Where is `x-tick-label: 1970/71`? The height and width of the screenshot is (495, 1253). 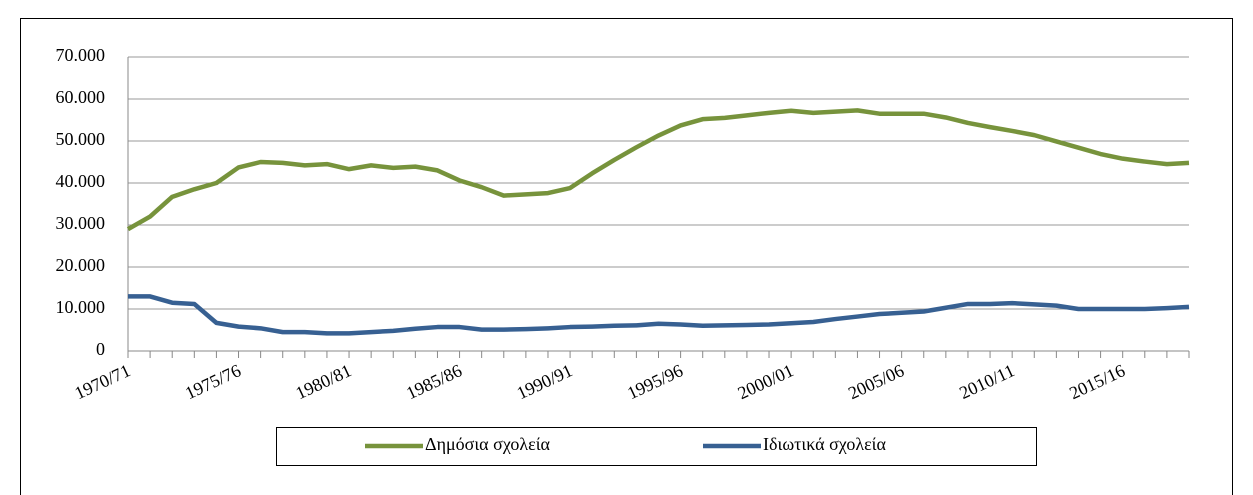
x-tick-label: 1970/71 is located at coordinates (102, 381).